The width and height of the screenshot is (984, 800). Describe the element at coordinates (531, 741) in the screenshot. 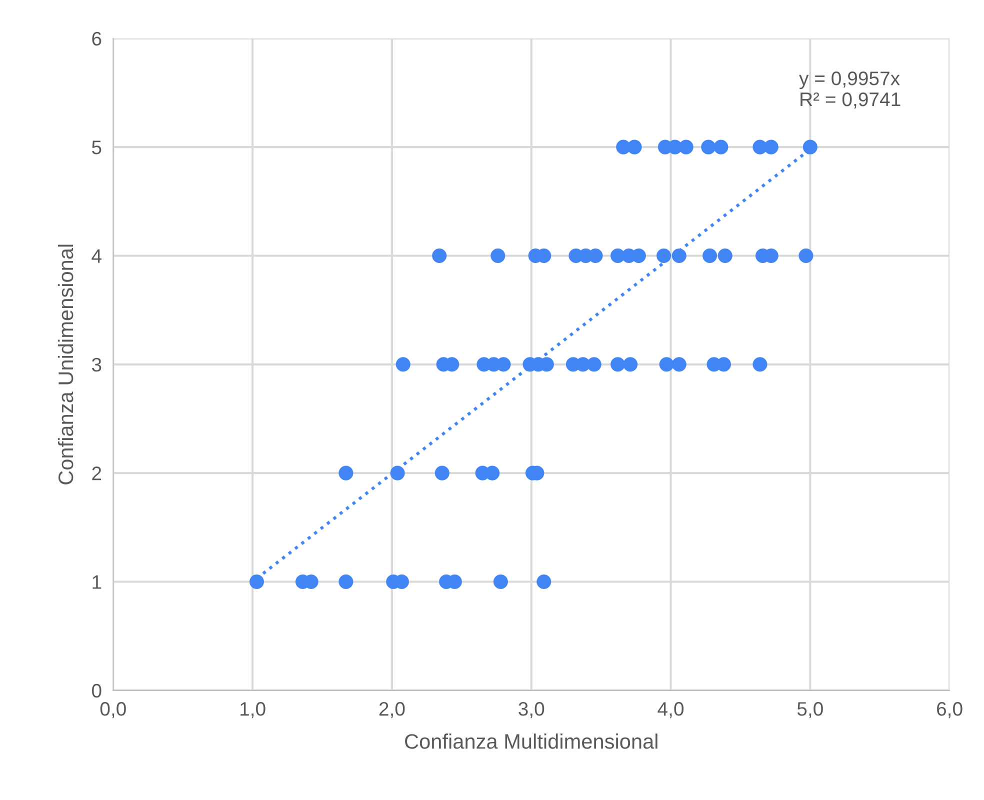

I see `x-axis-title: Confianza Multidimensional` at that location.